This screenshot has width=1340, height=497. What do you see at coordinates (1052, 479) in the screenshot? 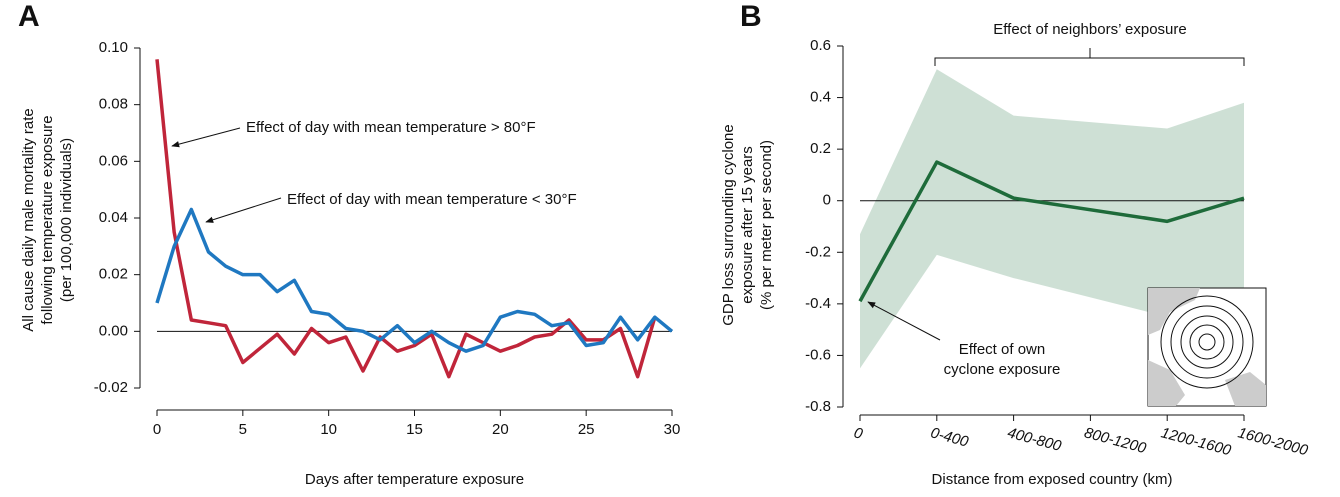
I see `x-axis-label: Distance from exposed country (km)` at bounding box center [1052, 479].